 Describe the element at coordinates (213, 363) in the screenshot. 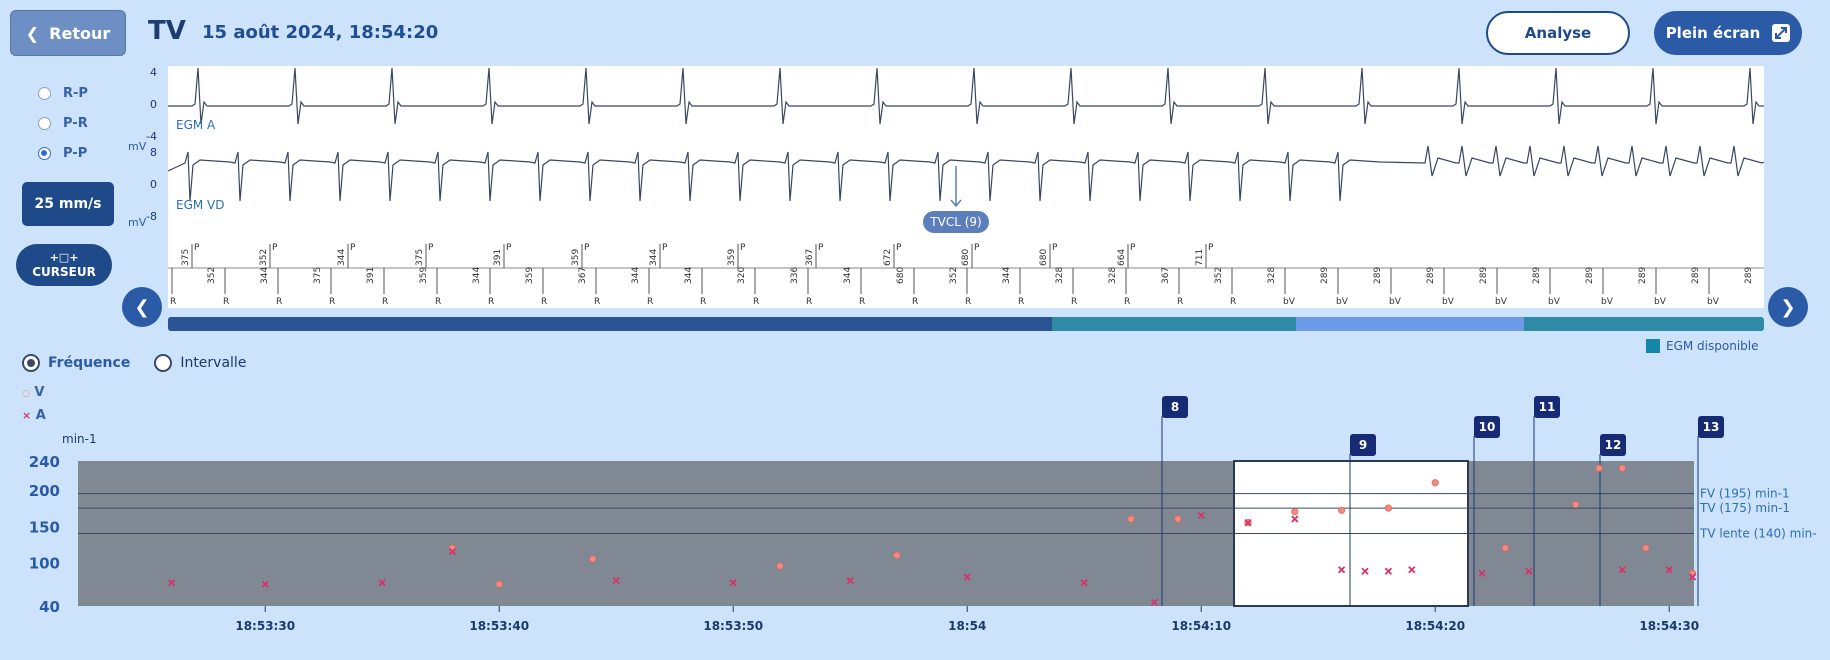

I see `mode-interval-label: Intervalle` at that location.